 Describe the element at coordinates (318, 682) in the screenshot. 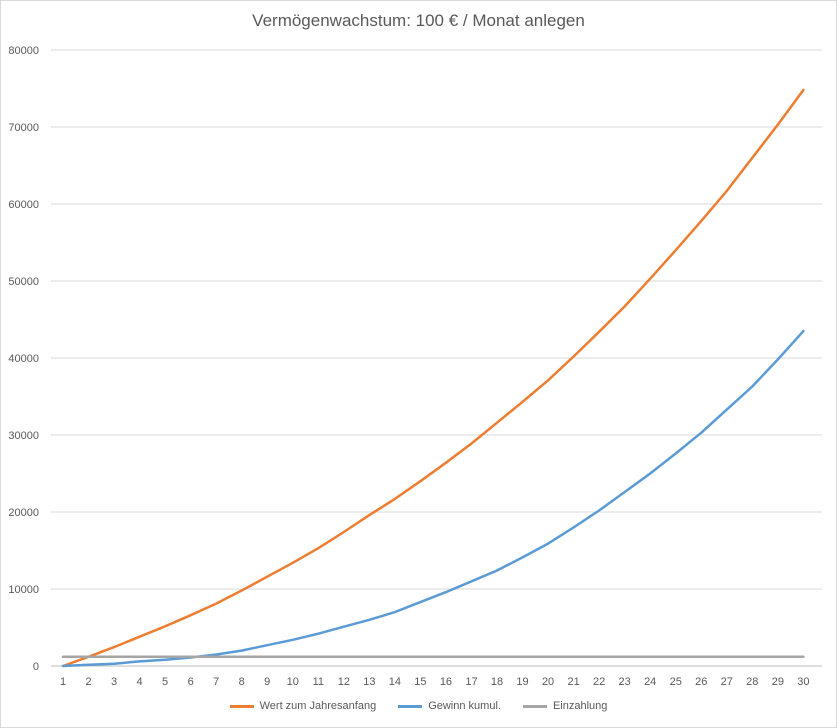

I see `x-tick-label: 11` at that location.